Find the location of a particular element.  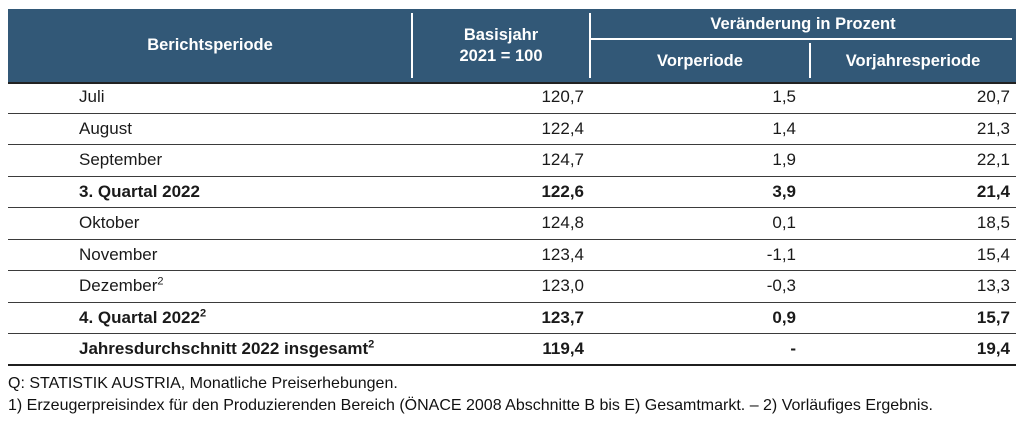

cell-basisjahr: 123,4 is located at coordinates (562, 254).